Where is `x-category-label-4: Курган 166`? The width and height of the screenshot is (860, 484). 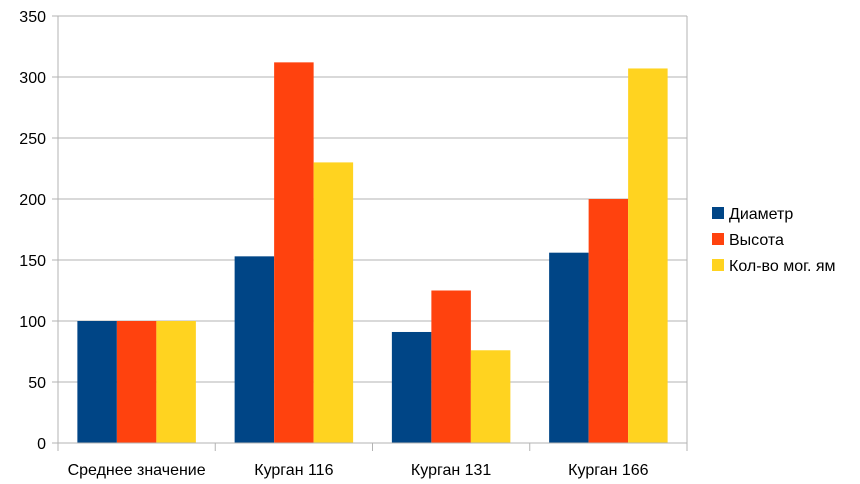 x-category-label-4: Курган 166 is located at coordinates (608, 470).